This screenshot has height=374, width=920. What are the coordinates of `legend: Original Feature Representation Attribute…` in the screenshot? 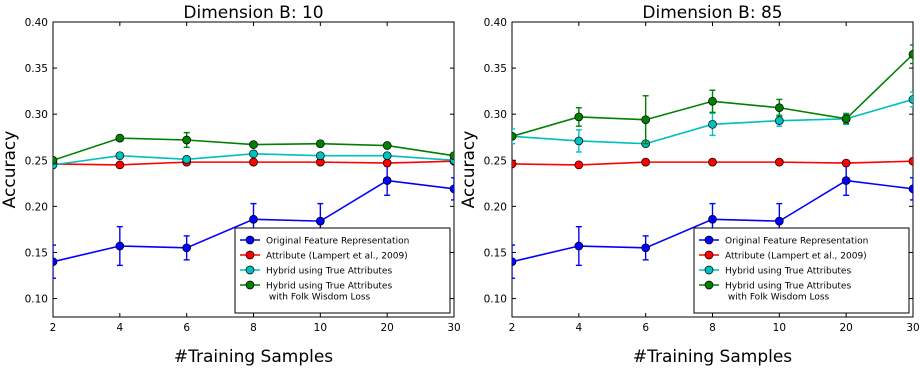 It's located at (342, 270).